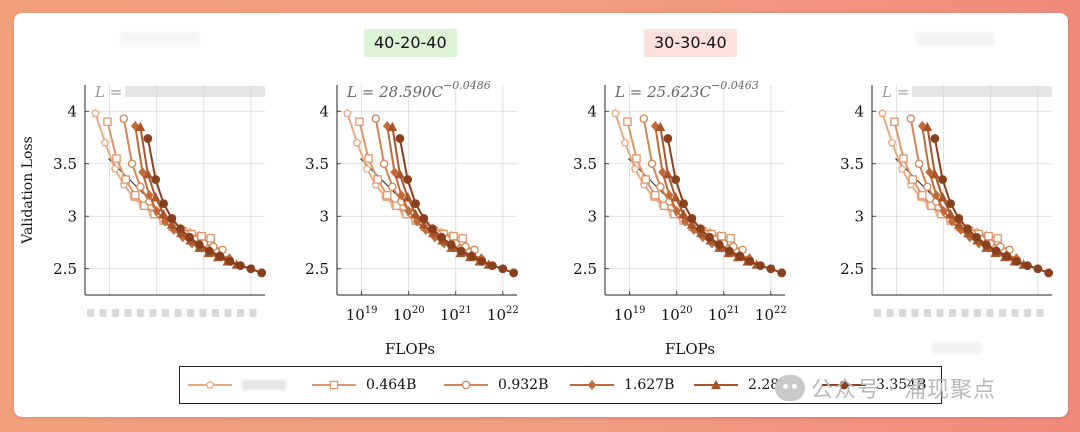 This screenshot has width=1080, height=432. I want to click on watermark-text: 公众号 · 涌现聚点, so click(903, 390).